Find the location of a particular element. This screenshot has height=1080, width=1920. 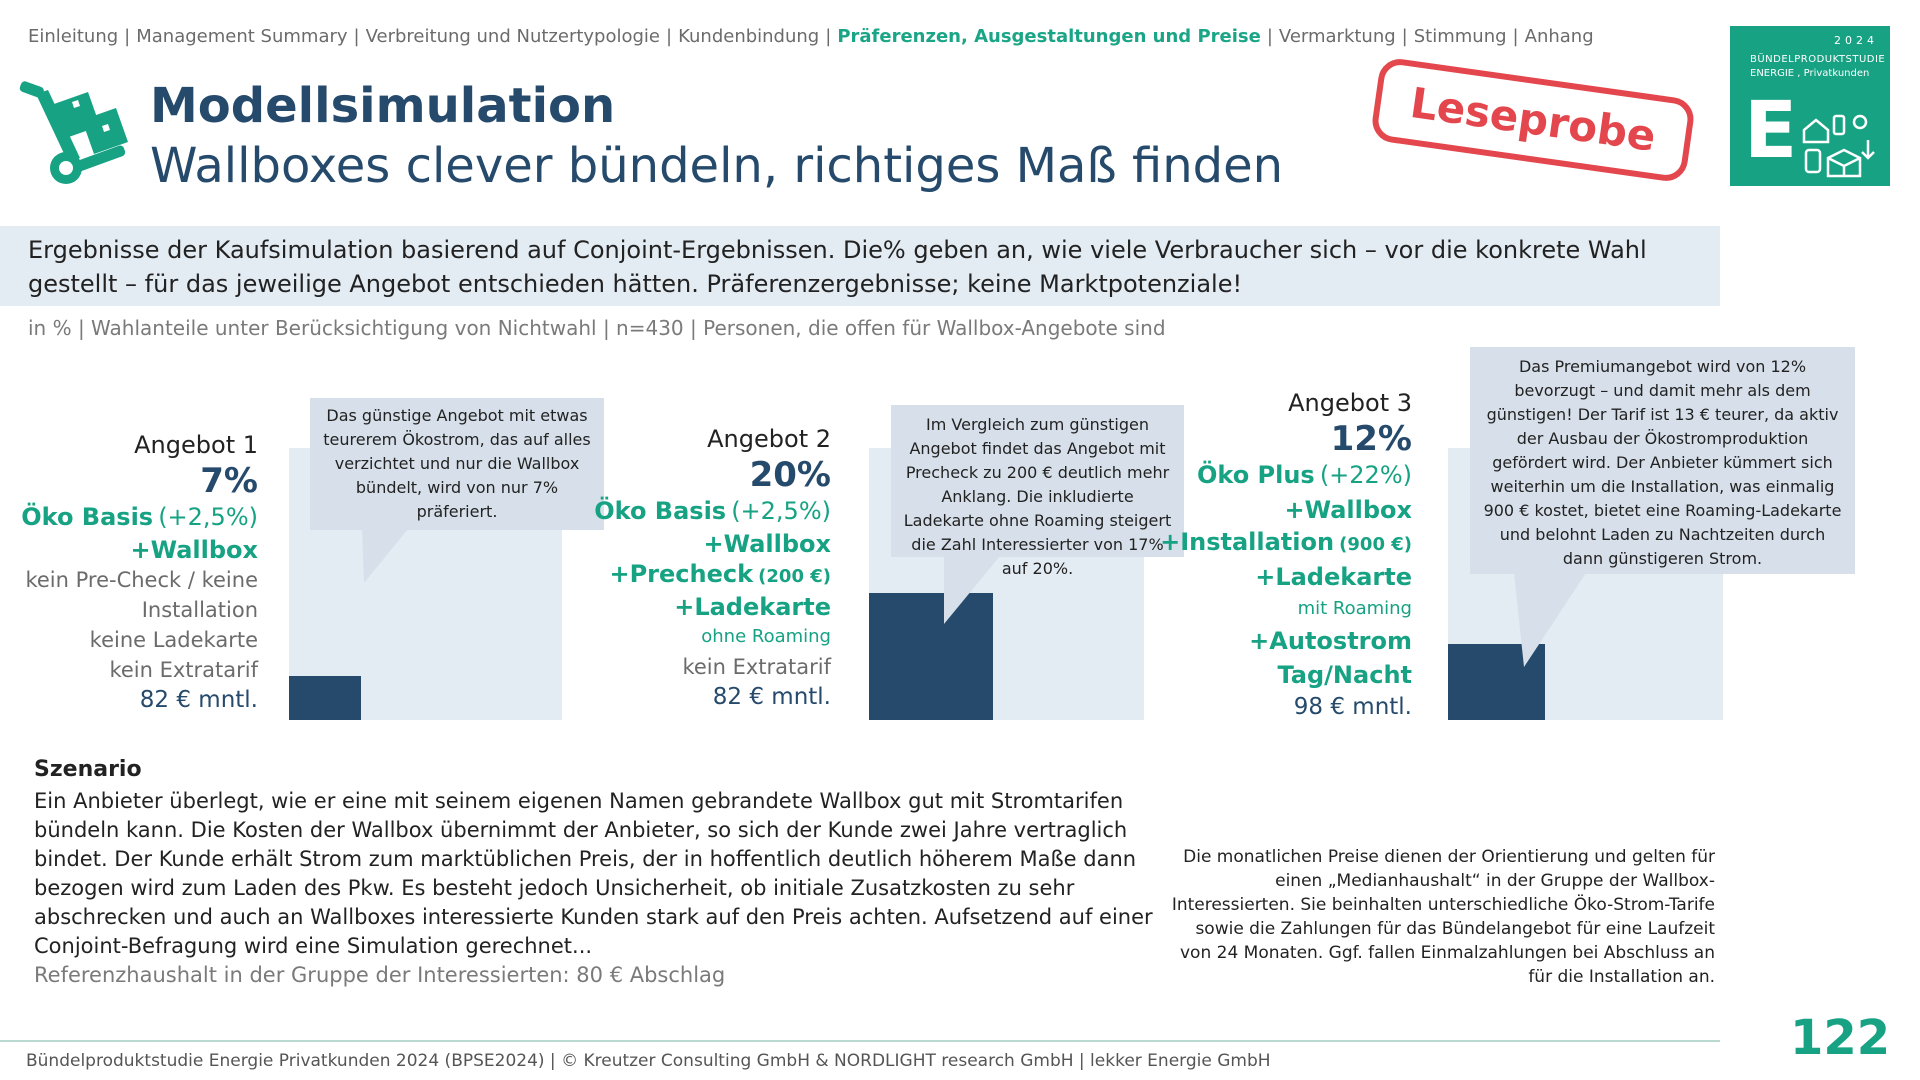

nav-item: Präferenzen, Ausgestaltungen und Preise is located at coordinates (1049, 36).